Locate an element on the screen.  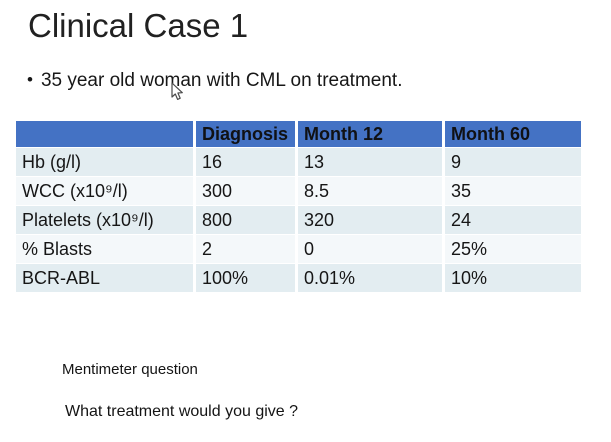
mouse-pointer-icon is located at coordinates (177, 91).